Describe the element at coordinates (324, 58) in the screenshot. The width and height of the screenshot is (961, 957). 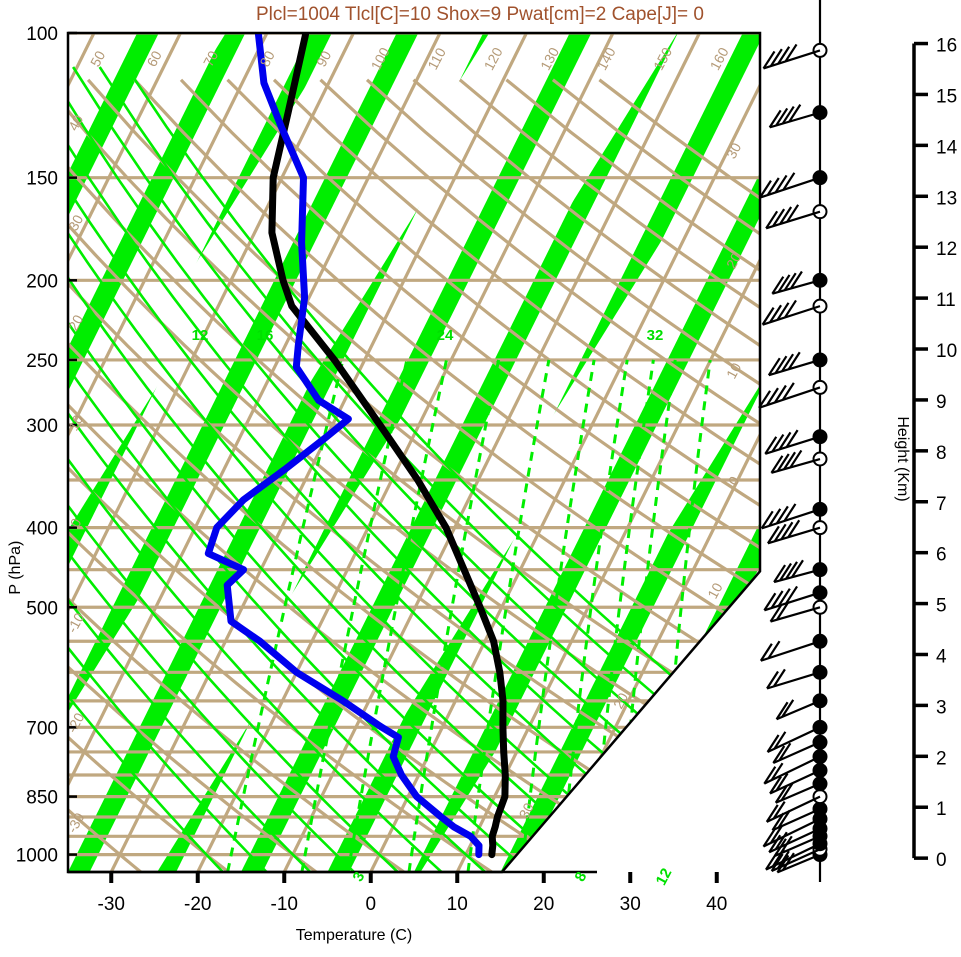
I see `theta-label-top: 90` at that location.